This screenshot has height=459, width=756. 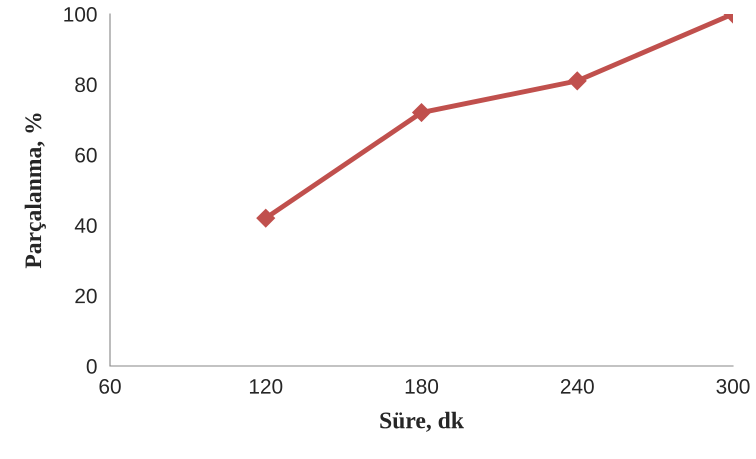 I want to click on y-tick-label: 40, so click(x=85, y=225).